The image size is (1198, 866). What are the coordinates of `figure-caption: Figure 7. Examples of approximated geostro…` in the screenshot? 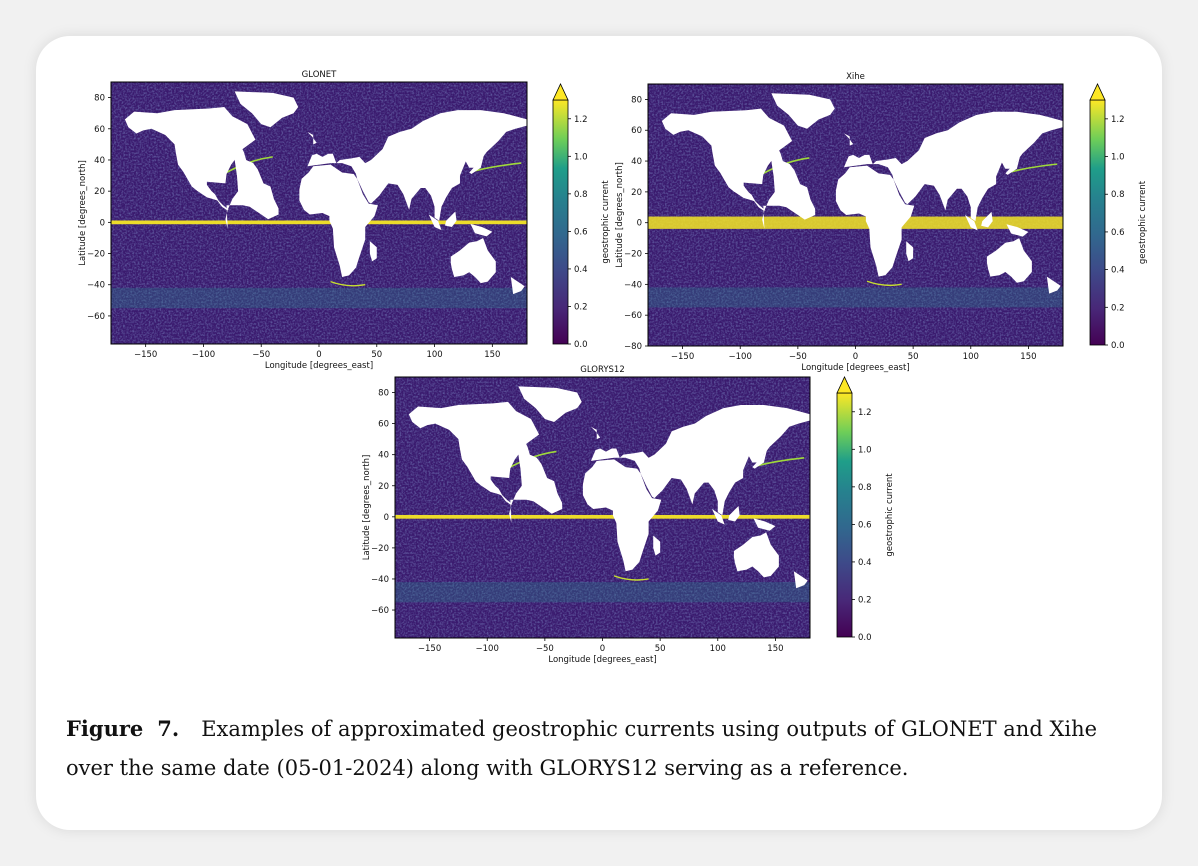 It's located at (586, 748).